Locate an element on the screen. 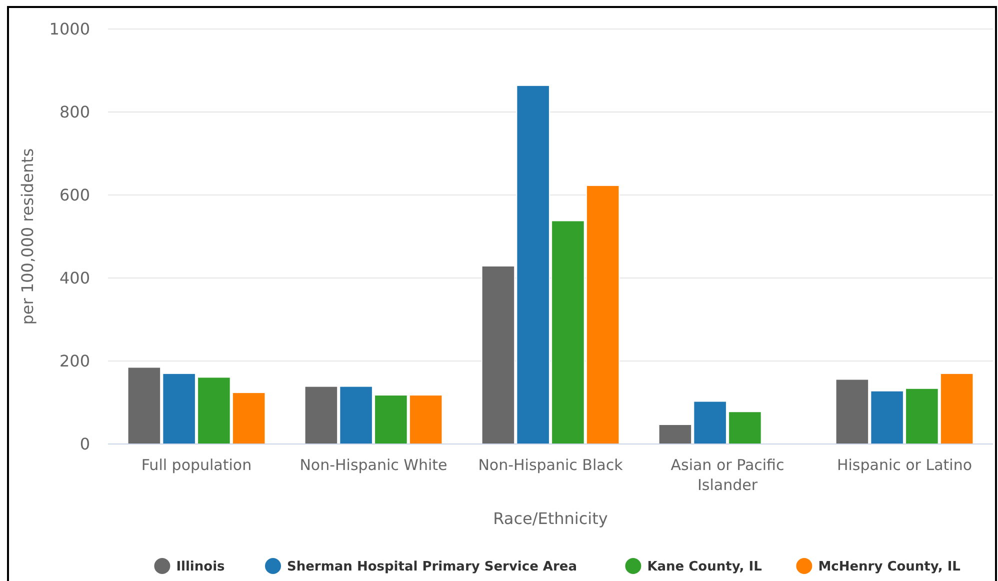 The image size is (998, 581). y-tick-label: 1000 is located at coordinates (69, 29).